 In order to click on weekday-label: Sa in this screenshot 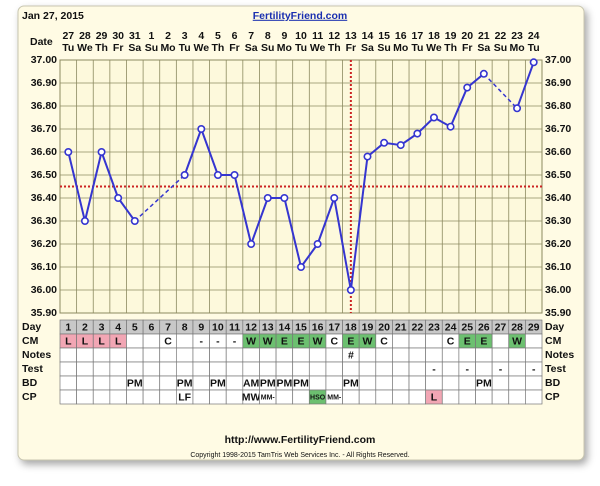, I will do `click(134, 48)`.